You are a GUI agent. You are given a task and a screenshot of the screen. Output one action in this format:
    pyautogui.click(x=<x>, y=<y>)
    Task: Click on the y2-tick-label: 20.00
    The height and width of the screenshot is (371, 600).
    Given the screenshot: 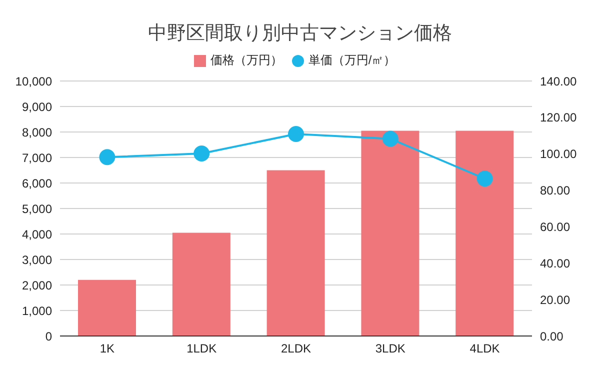 What is the action you would take?
    pyautogui.click(x=555, y=299)
    